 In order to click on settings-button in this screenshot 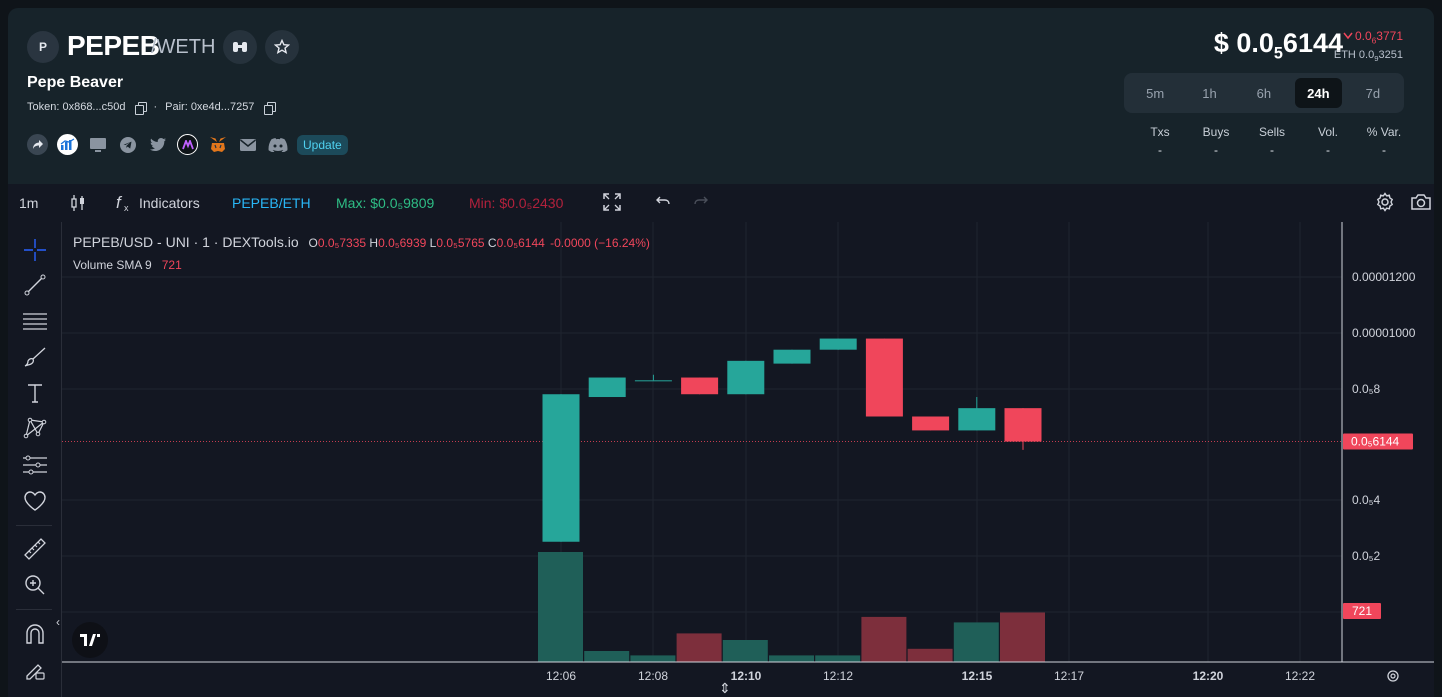, I will do `click(1385, 203)`.